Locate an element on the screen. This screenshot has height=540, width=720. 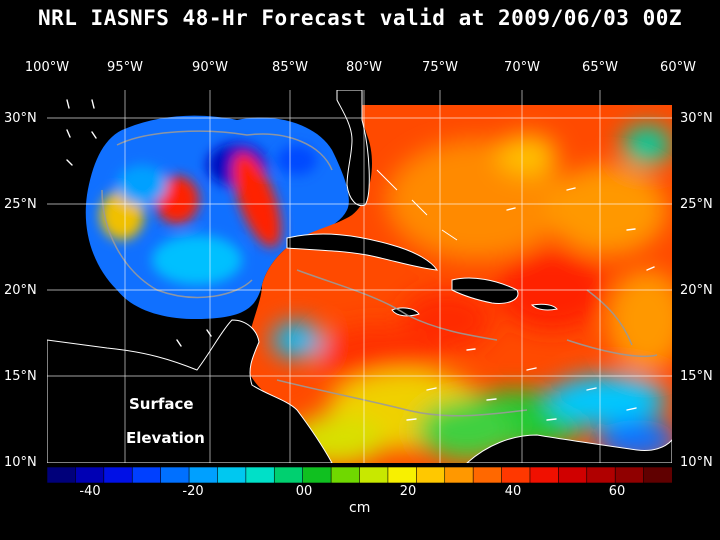
puerto-rico-island is located at coordinates (544, 307).